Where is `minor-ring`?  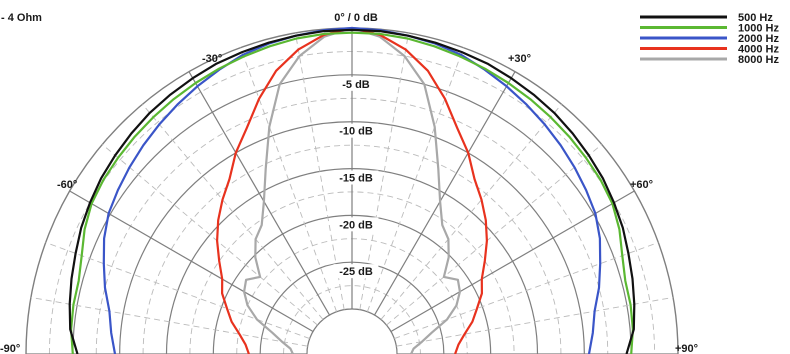
minor-ring is located at coordinates (352, 319).